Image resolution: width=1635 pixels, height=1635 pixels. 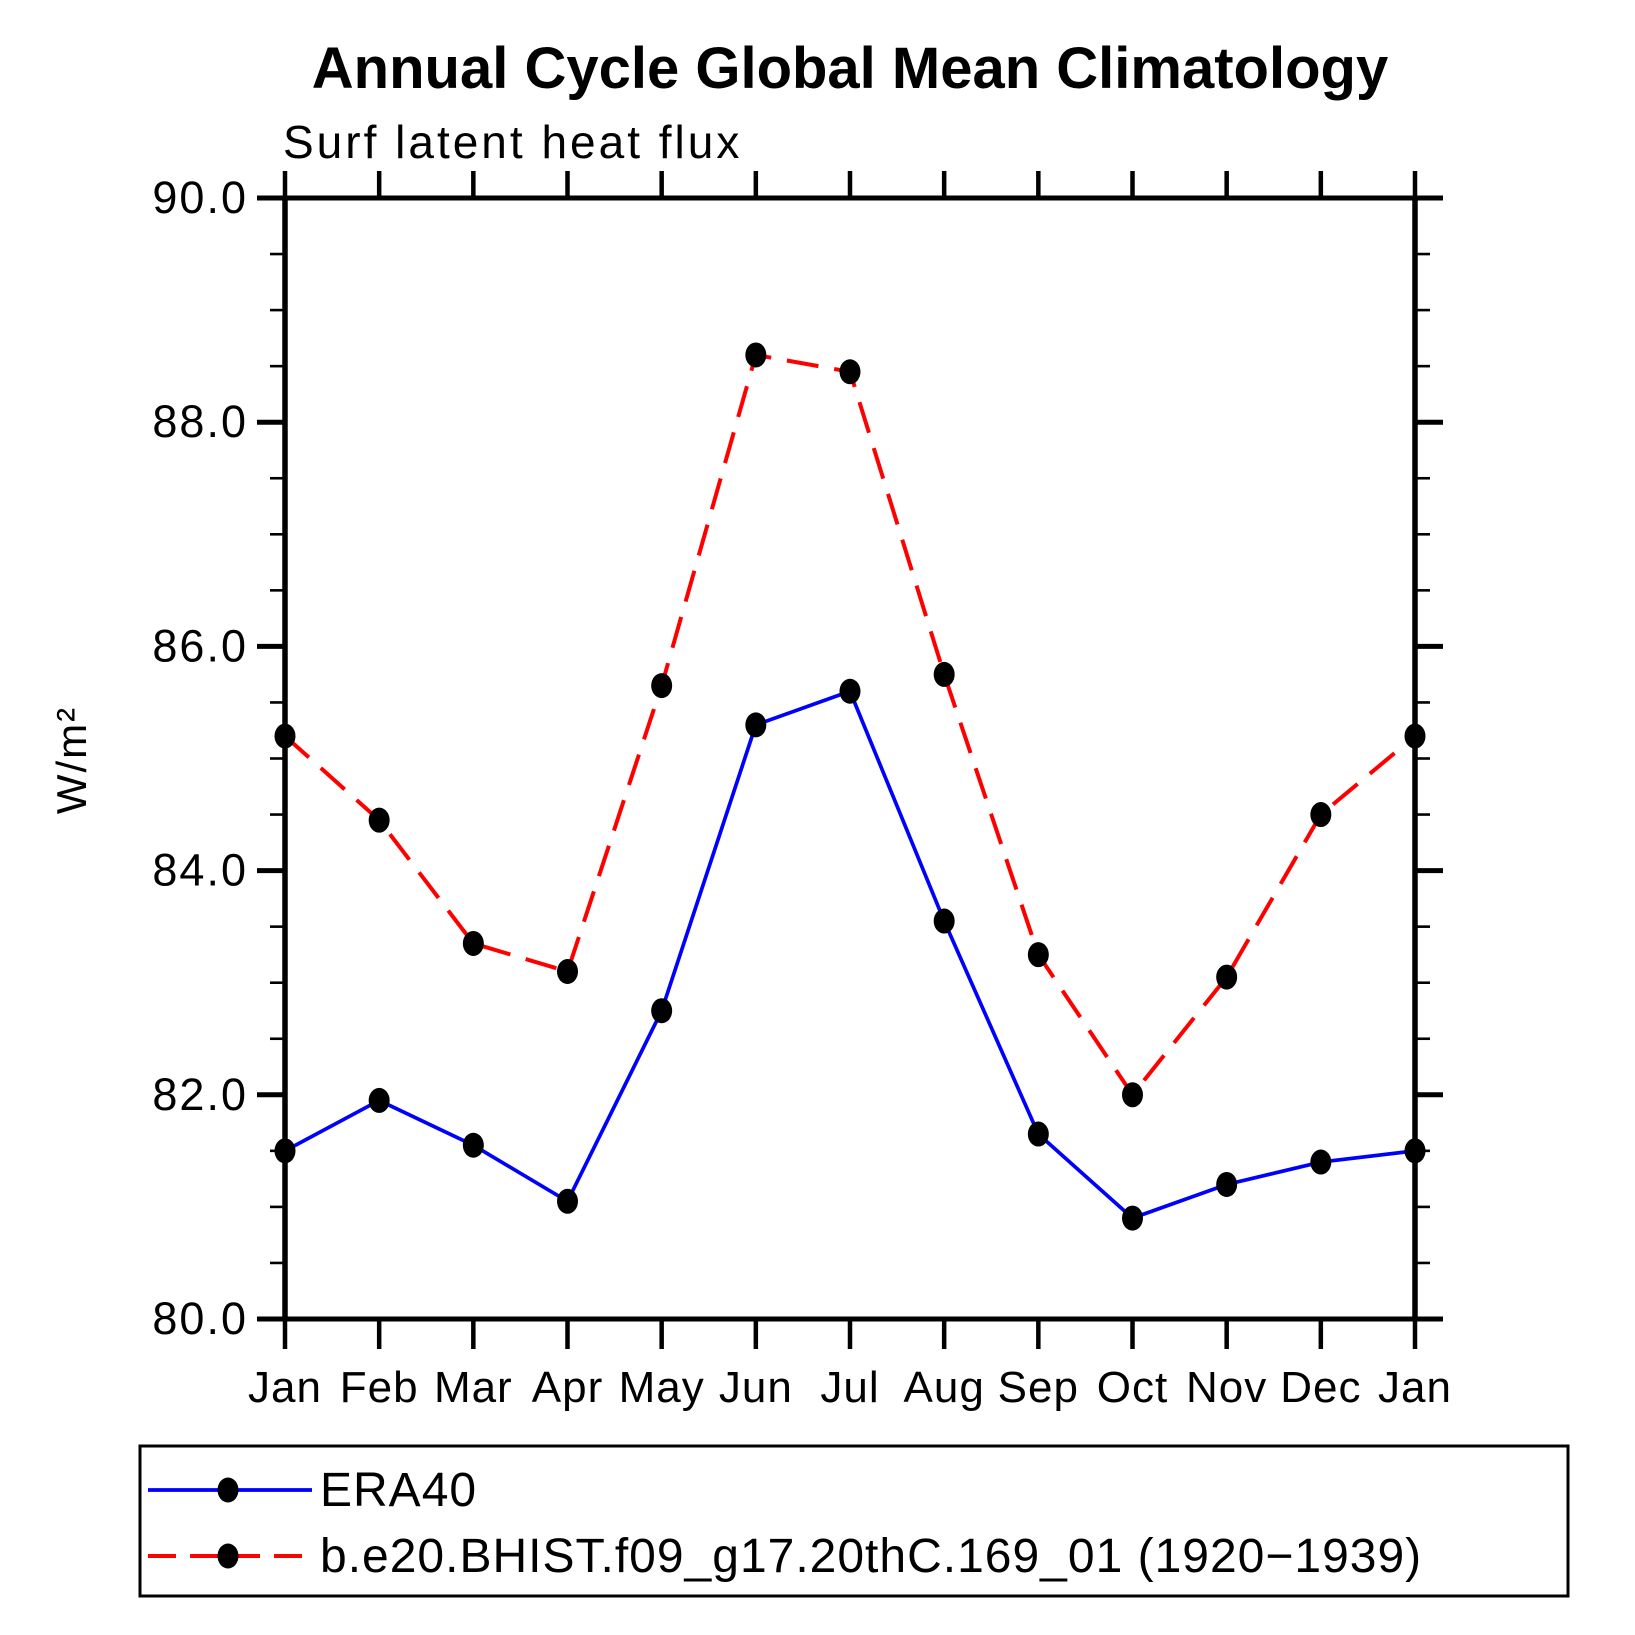 What do you see at coordinates (944, 1387) in the screenshot?
I see `x-tick-label: Aug` at bounding box center [944, 1387].